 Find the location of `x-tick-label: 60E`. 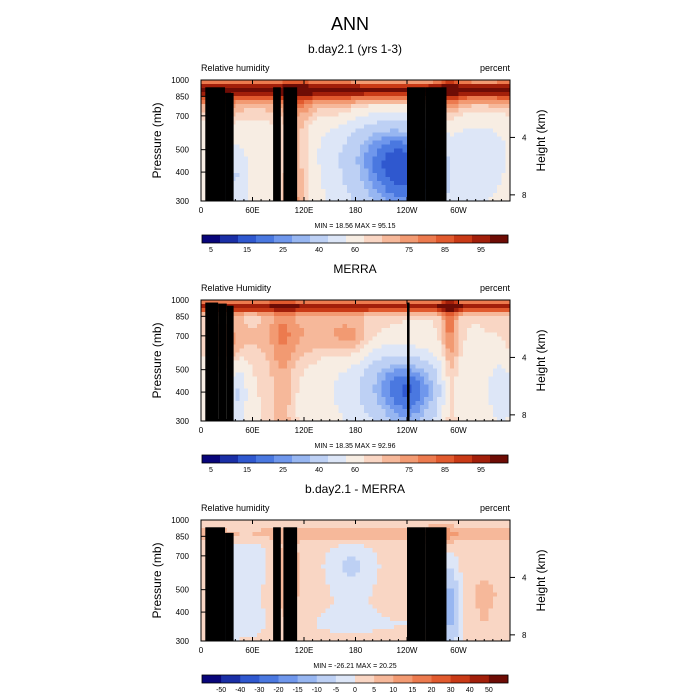

x-tick-label: 60E is located at coordinates (252, 210).